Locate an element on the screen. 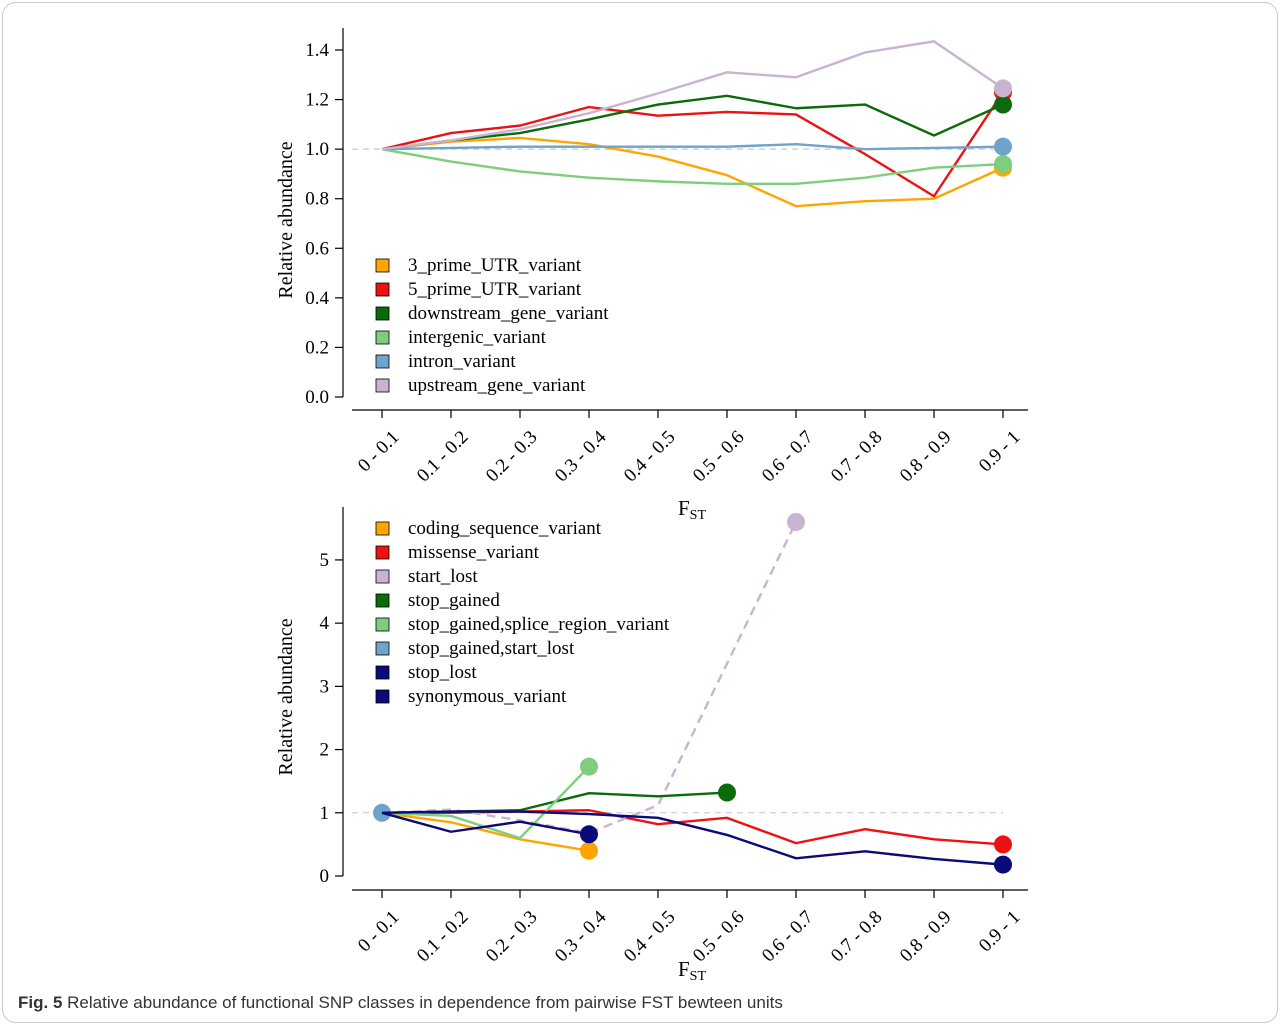 This screenshot has height=1025, width=1284. y-tick-label: 1 is located at coordinates (325, 813).